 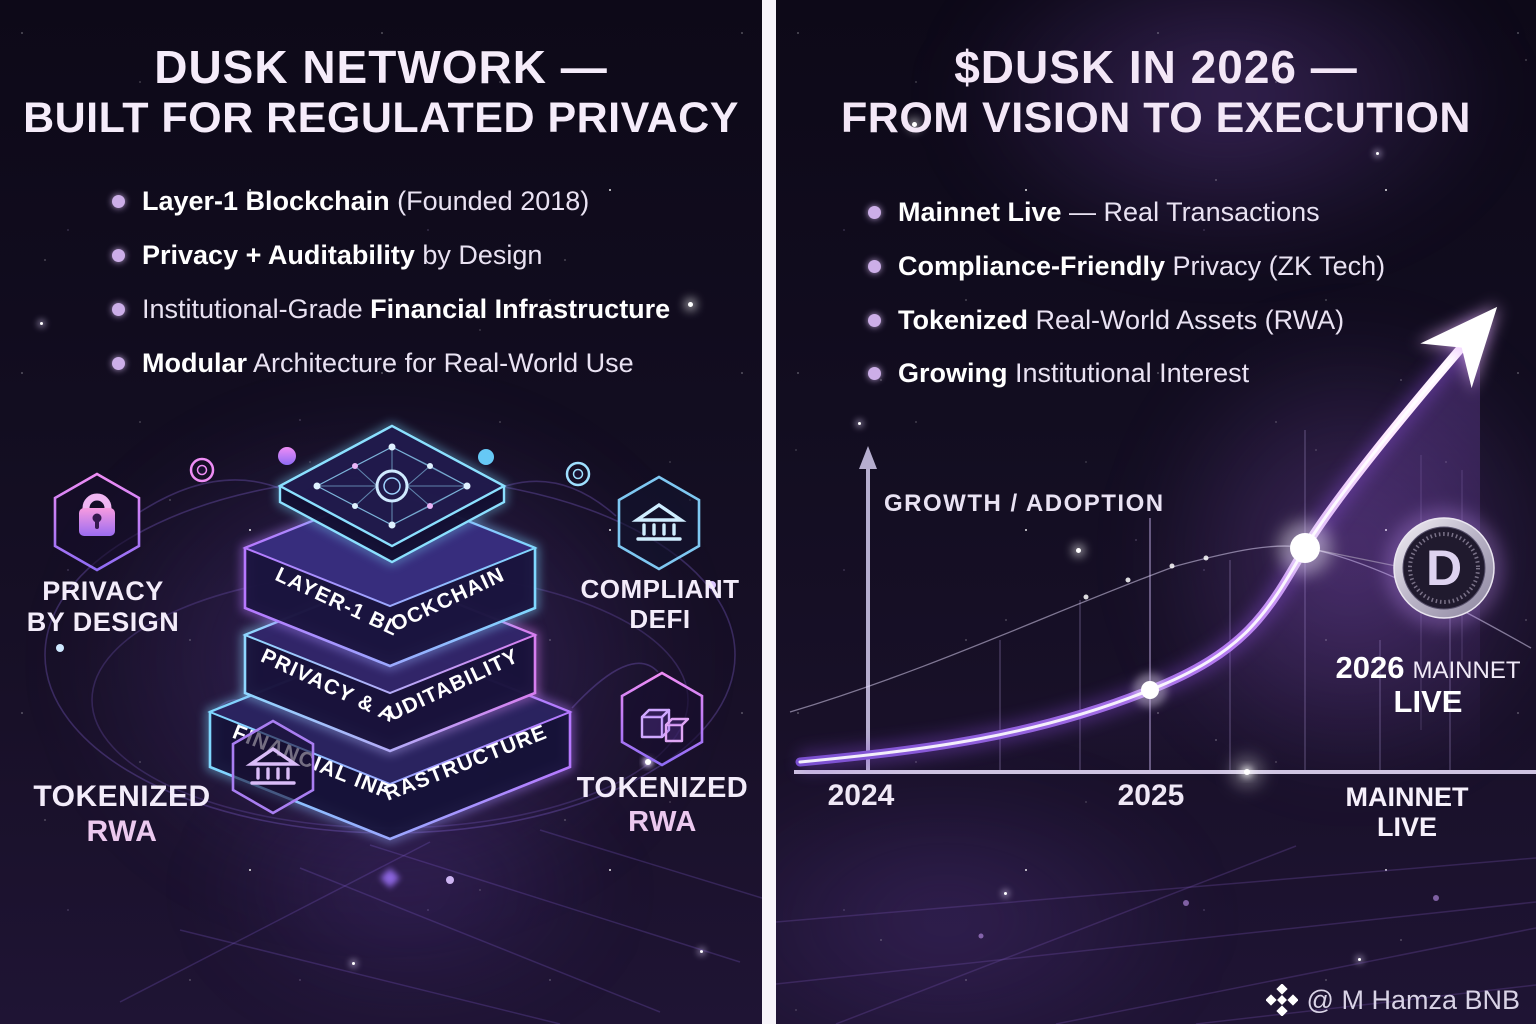 I want to click on x-tick-2025: 2025, so click(x=1151, y=795).